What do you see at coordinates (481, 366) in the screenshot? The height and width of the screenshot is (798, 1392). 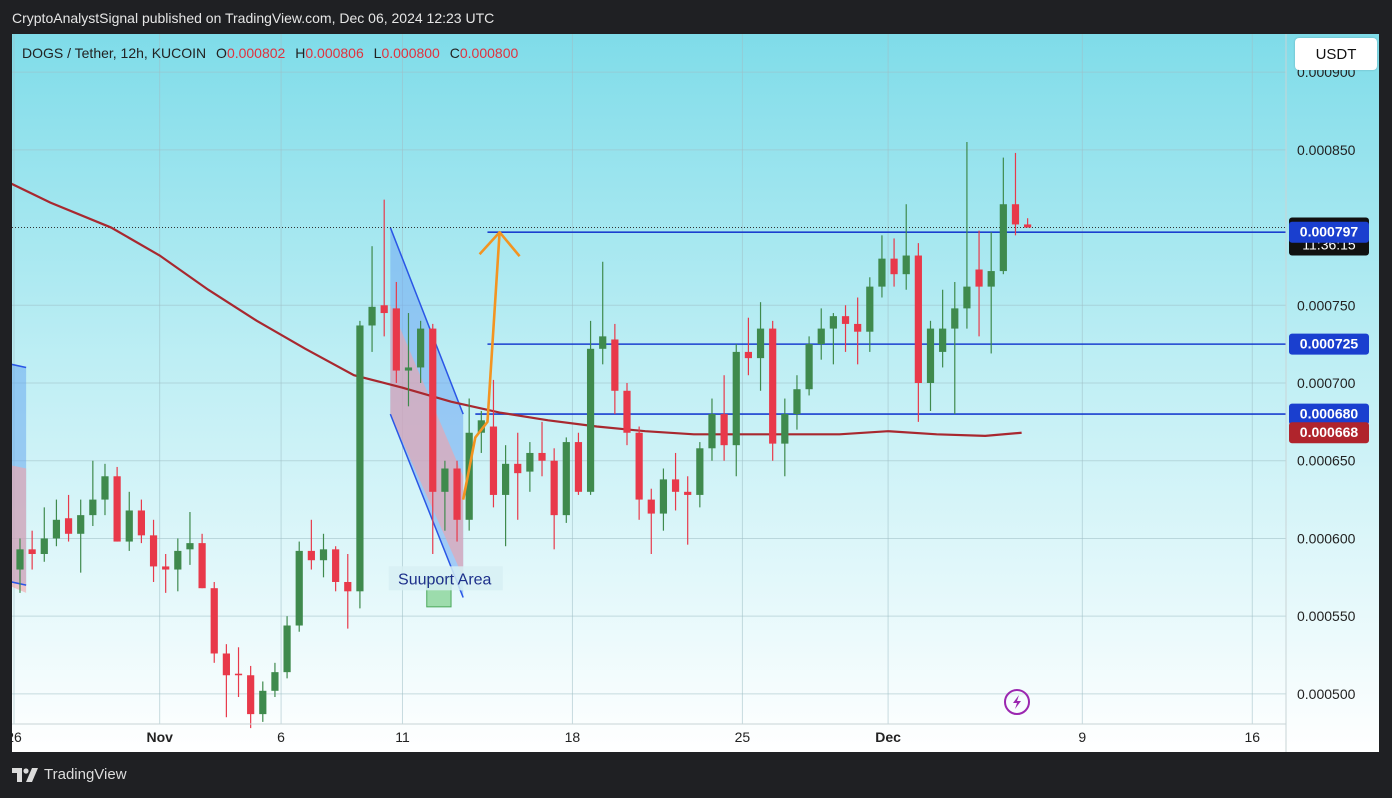 I see `breakout-arrow` at bounding box center [481, 366].